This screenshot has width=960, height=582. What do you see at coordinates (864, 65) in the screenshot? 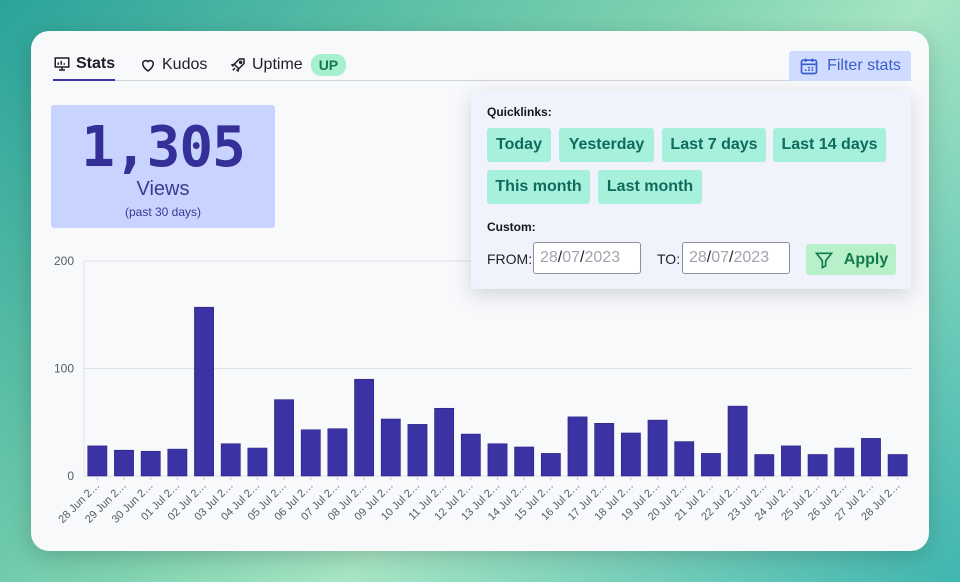
I see `filter-stats-label: Filter stats` at bounding box center [864, 65].